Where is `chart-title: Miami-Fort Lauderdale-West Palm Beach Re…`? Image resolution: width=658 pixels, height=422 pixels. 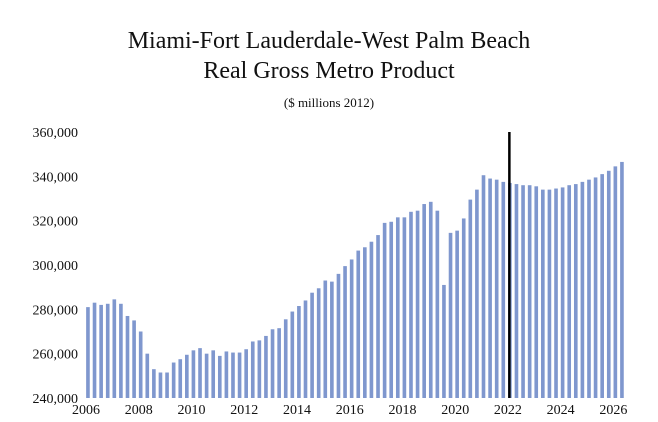 chart-title: Miami-Fort Lauderdale-West Palm Beach Re… is located at coordinates (329, 56).